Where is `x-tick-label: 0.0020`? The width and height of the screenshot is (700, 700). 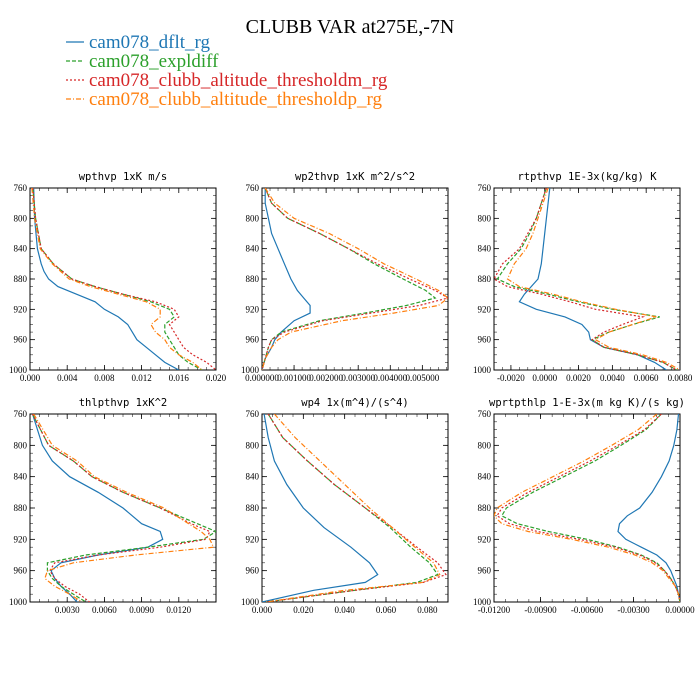
x-tick-label: 0.0020 is located at coordinates (578, 378).